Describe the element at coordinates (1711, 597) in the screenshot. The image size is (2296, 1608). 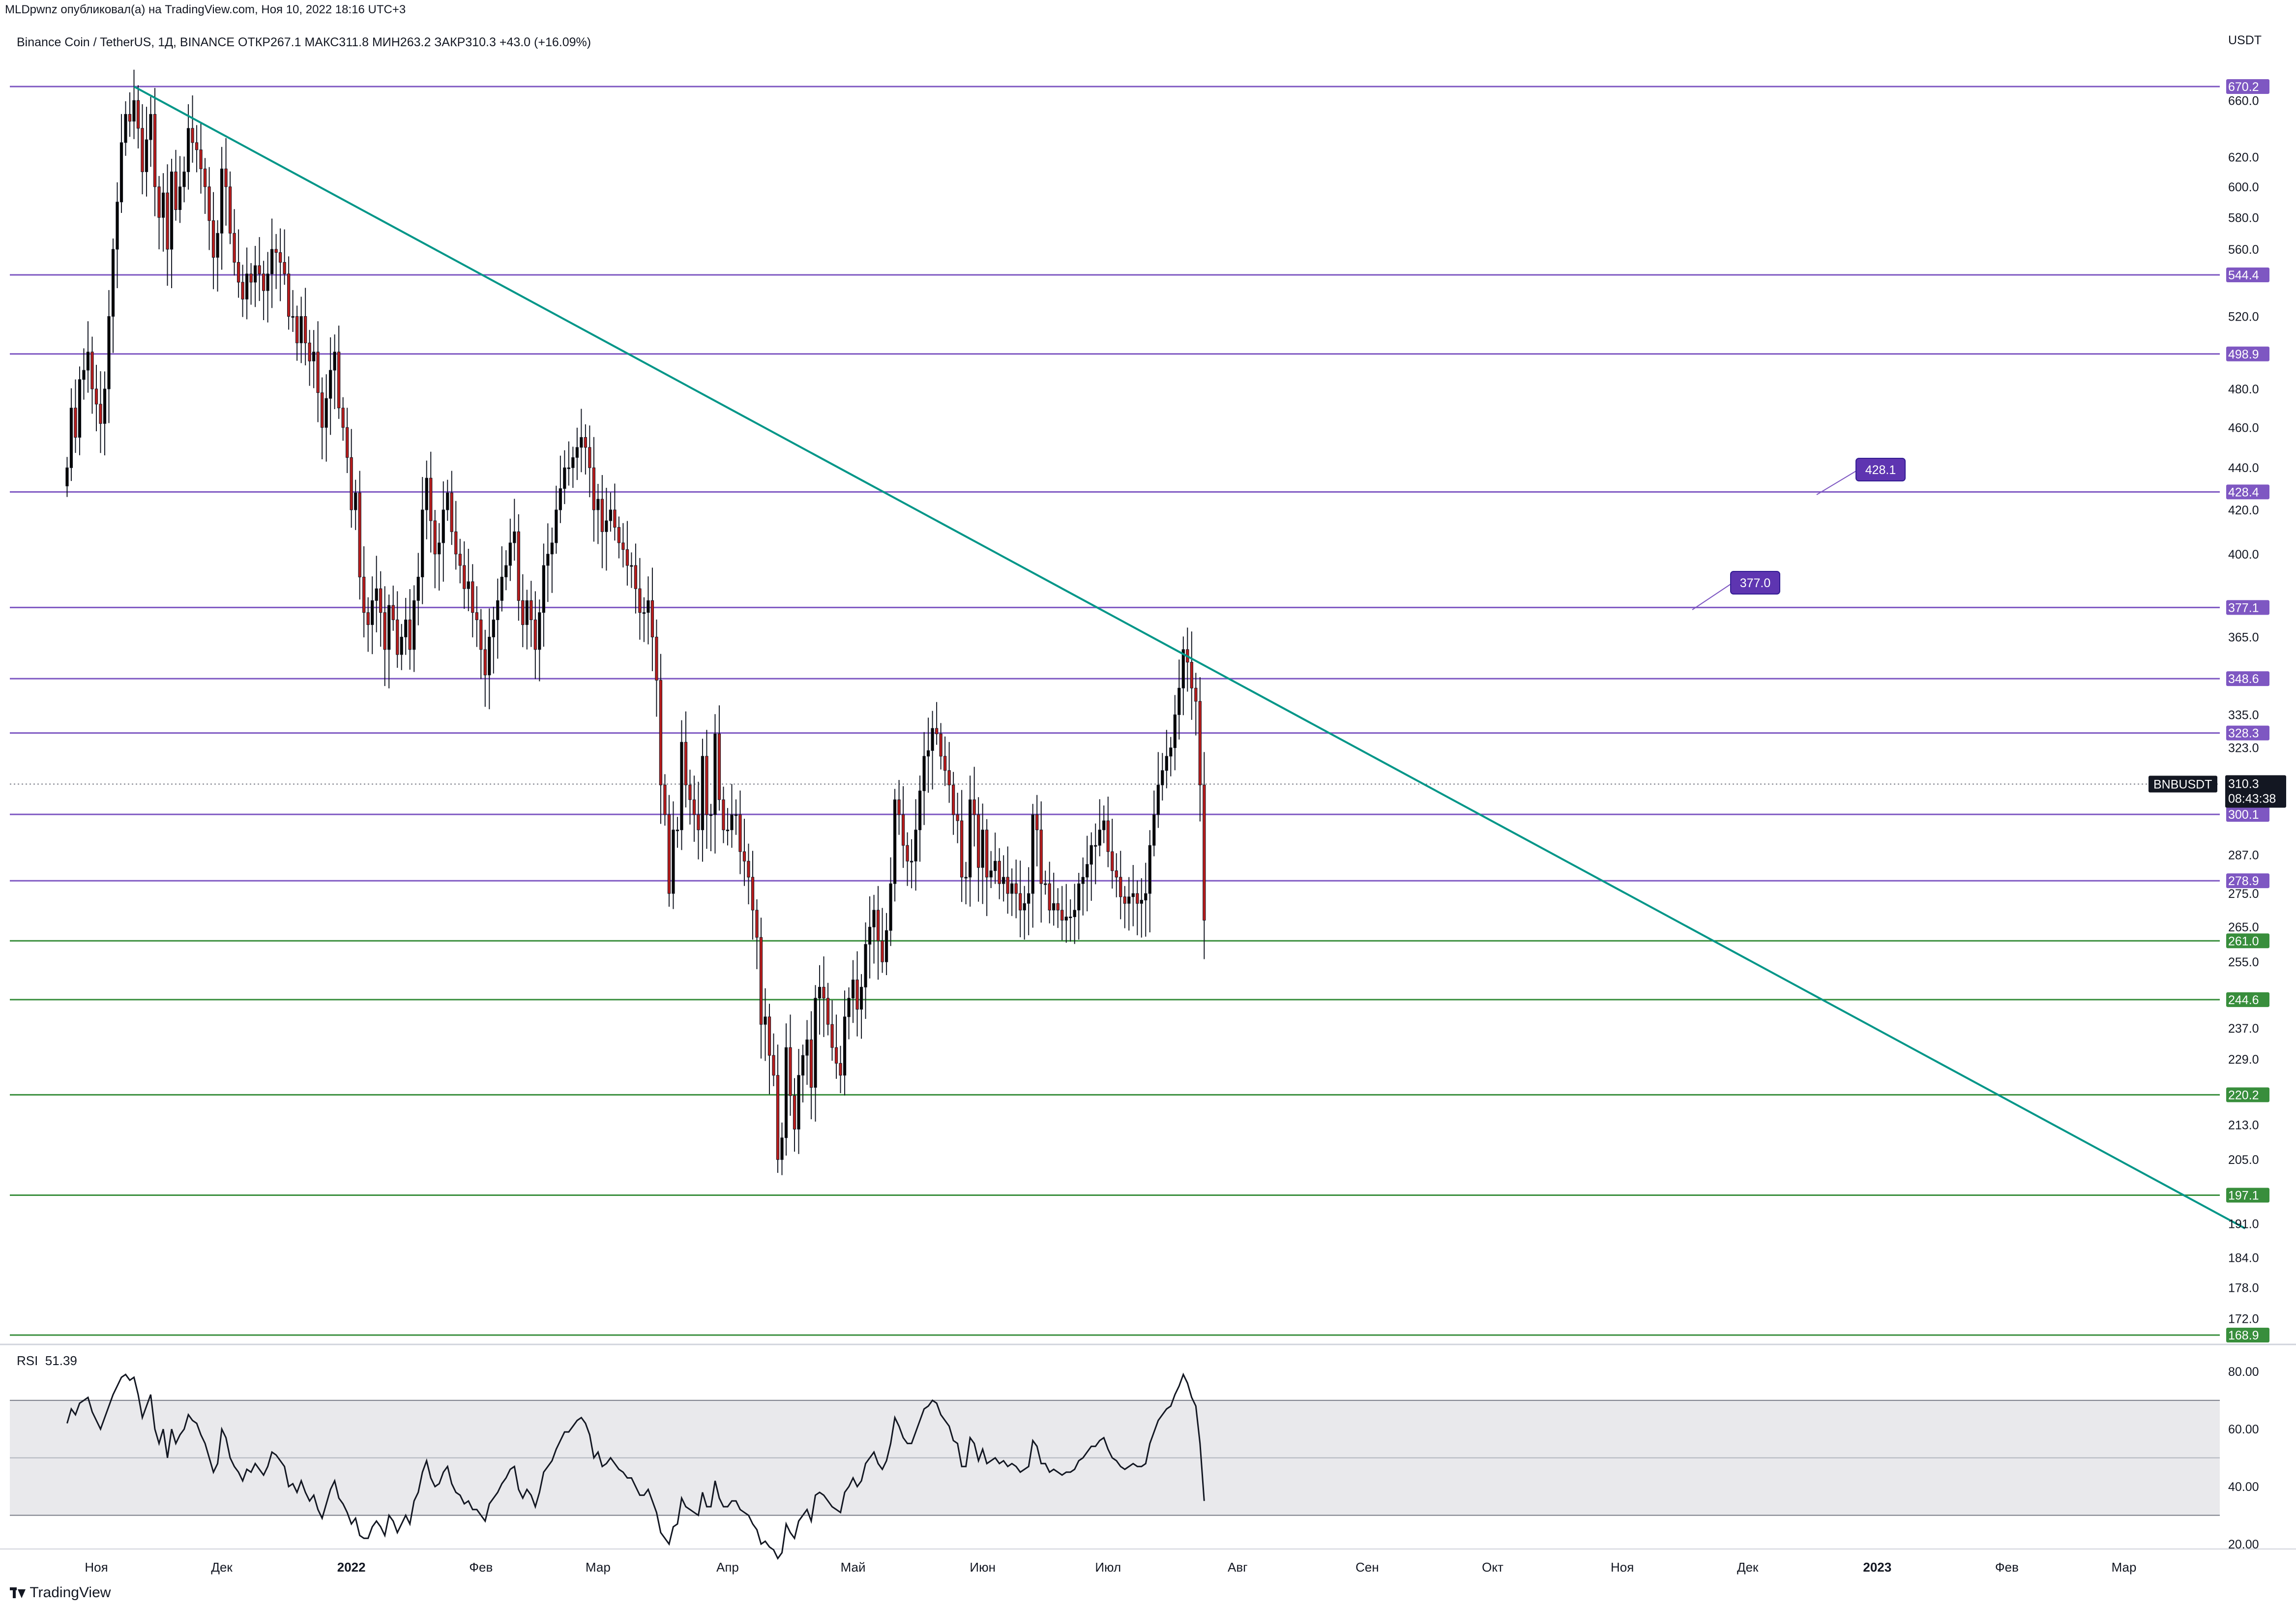
I see `price-note-pointer` at that location.